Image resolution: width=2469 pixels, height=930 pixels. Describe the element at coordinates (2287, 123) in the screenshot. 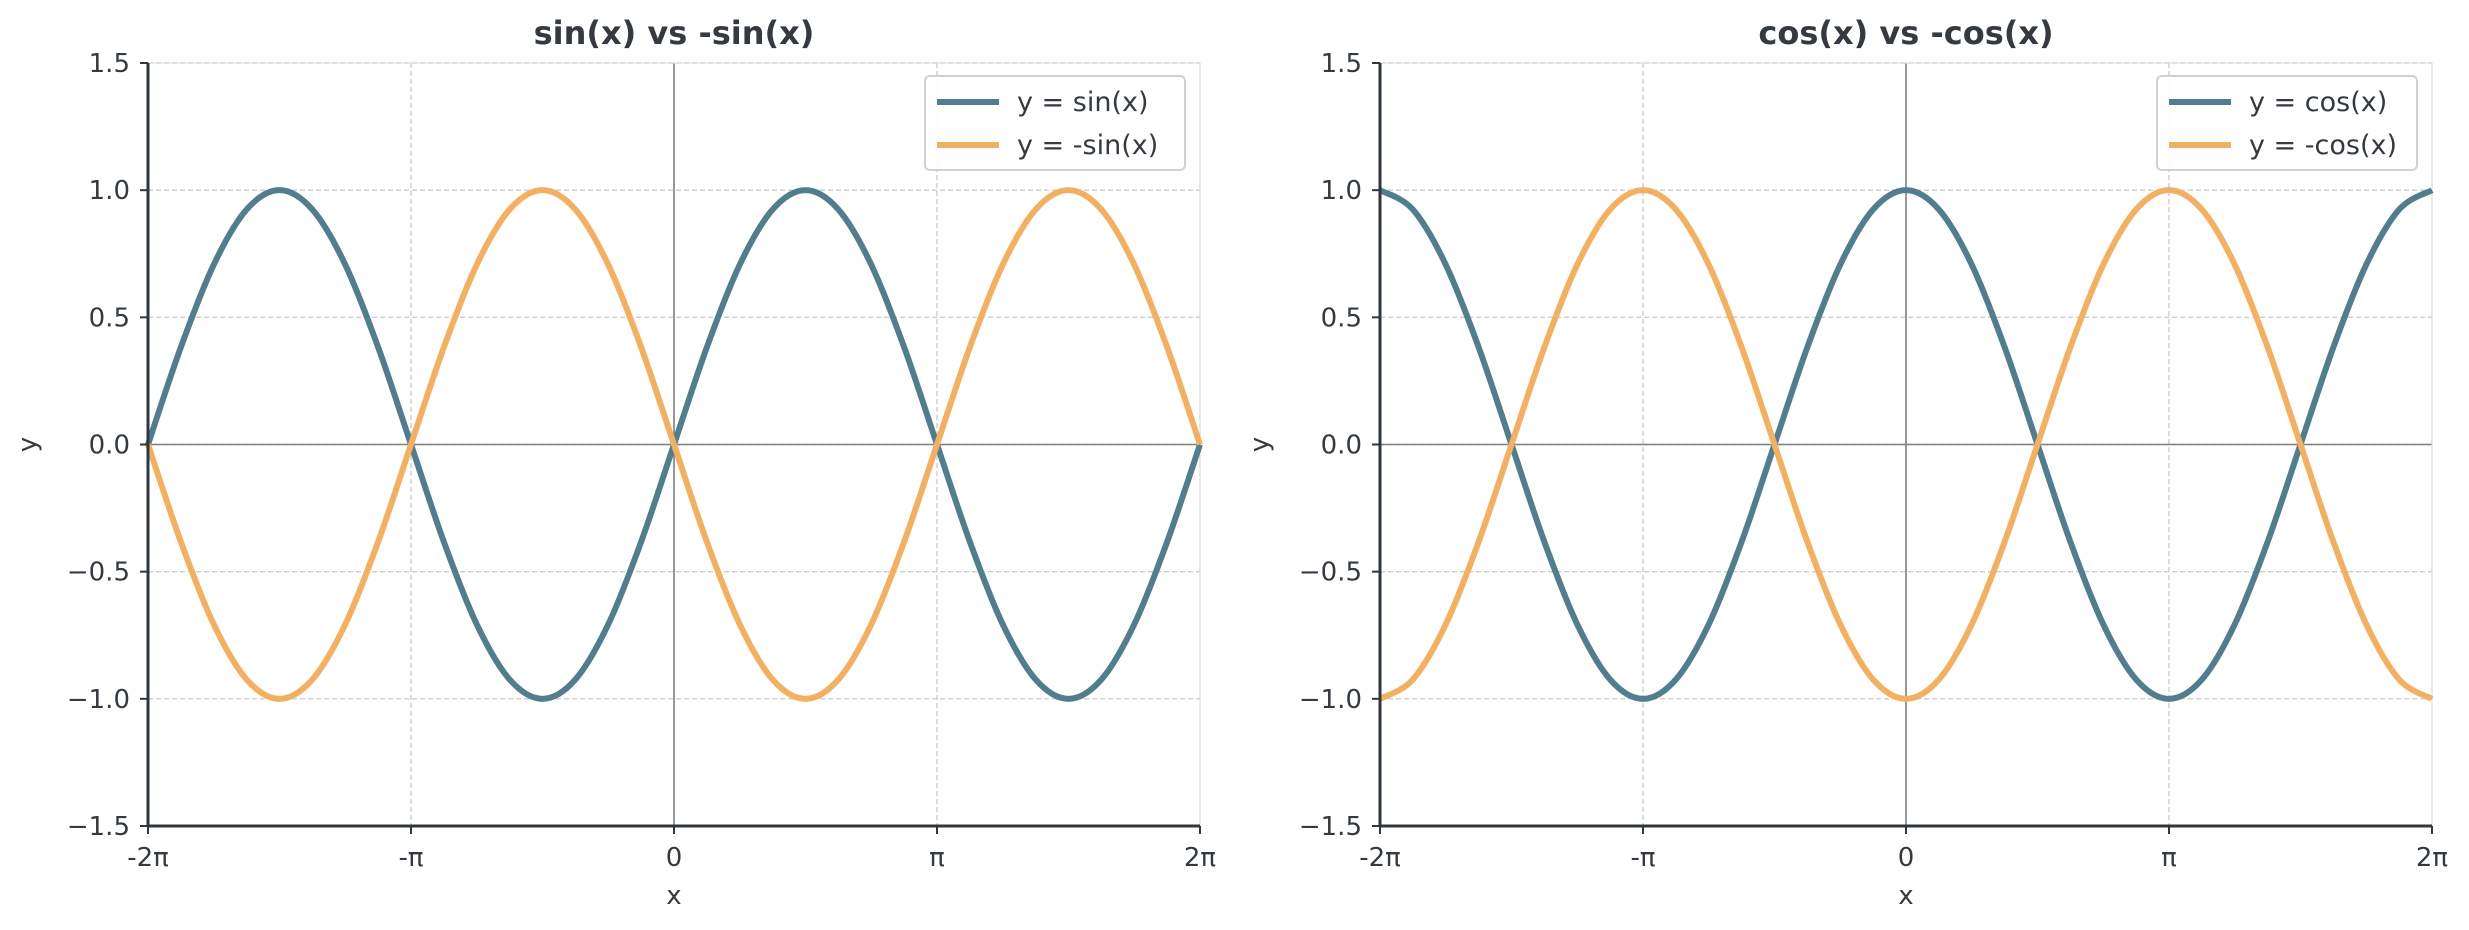

I see `legend: y = cos(x) y = -cos(x)` at that location.